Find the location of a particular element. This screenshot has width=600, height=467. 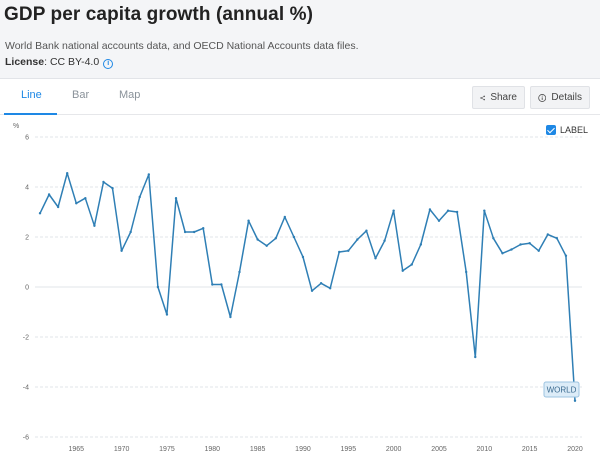

x-tick-label: 2010 is located at coordinates (485, 449).